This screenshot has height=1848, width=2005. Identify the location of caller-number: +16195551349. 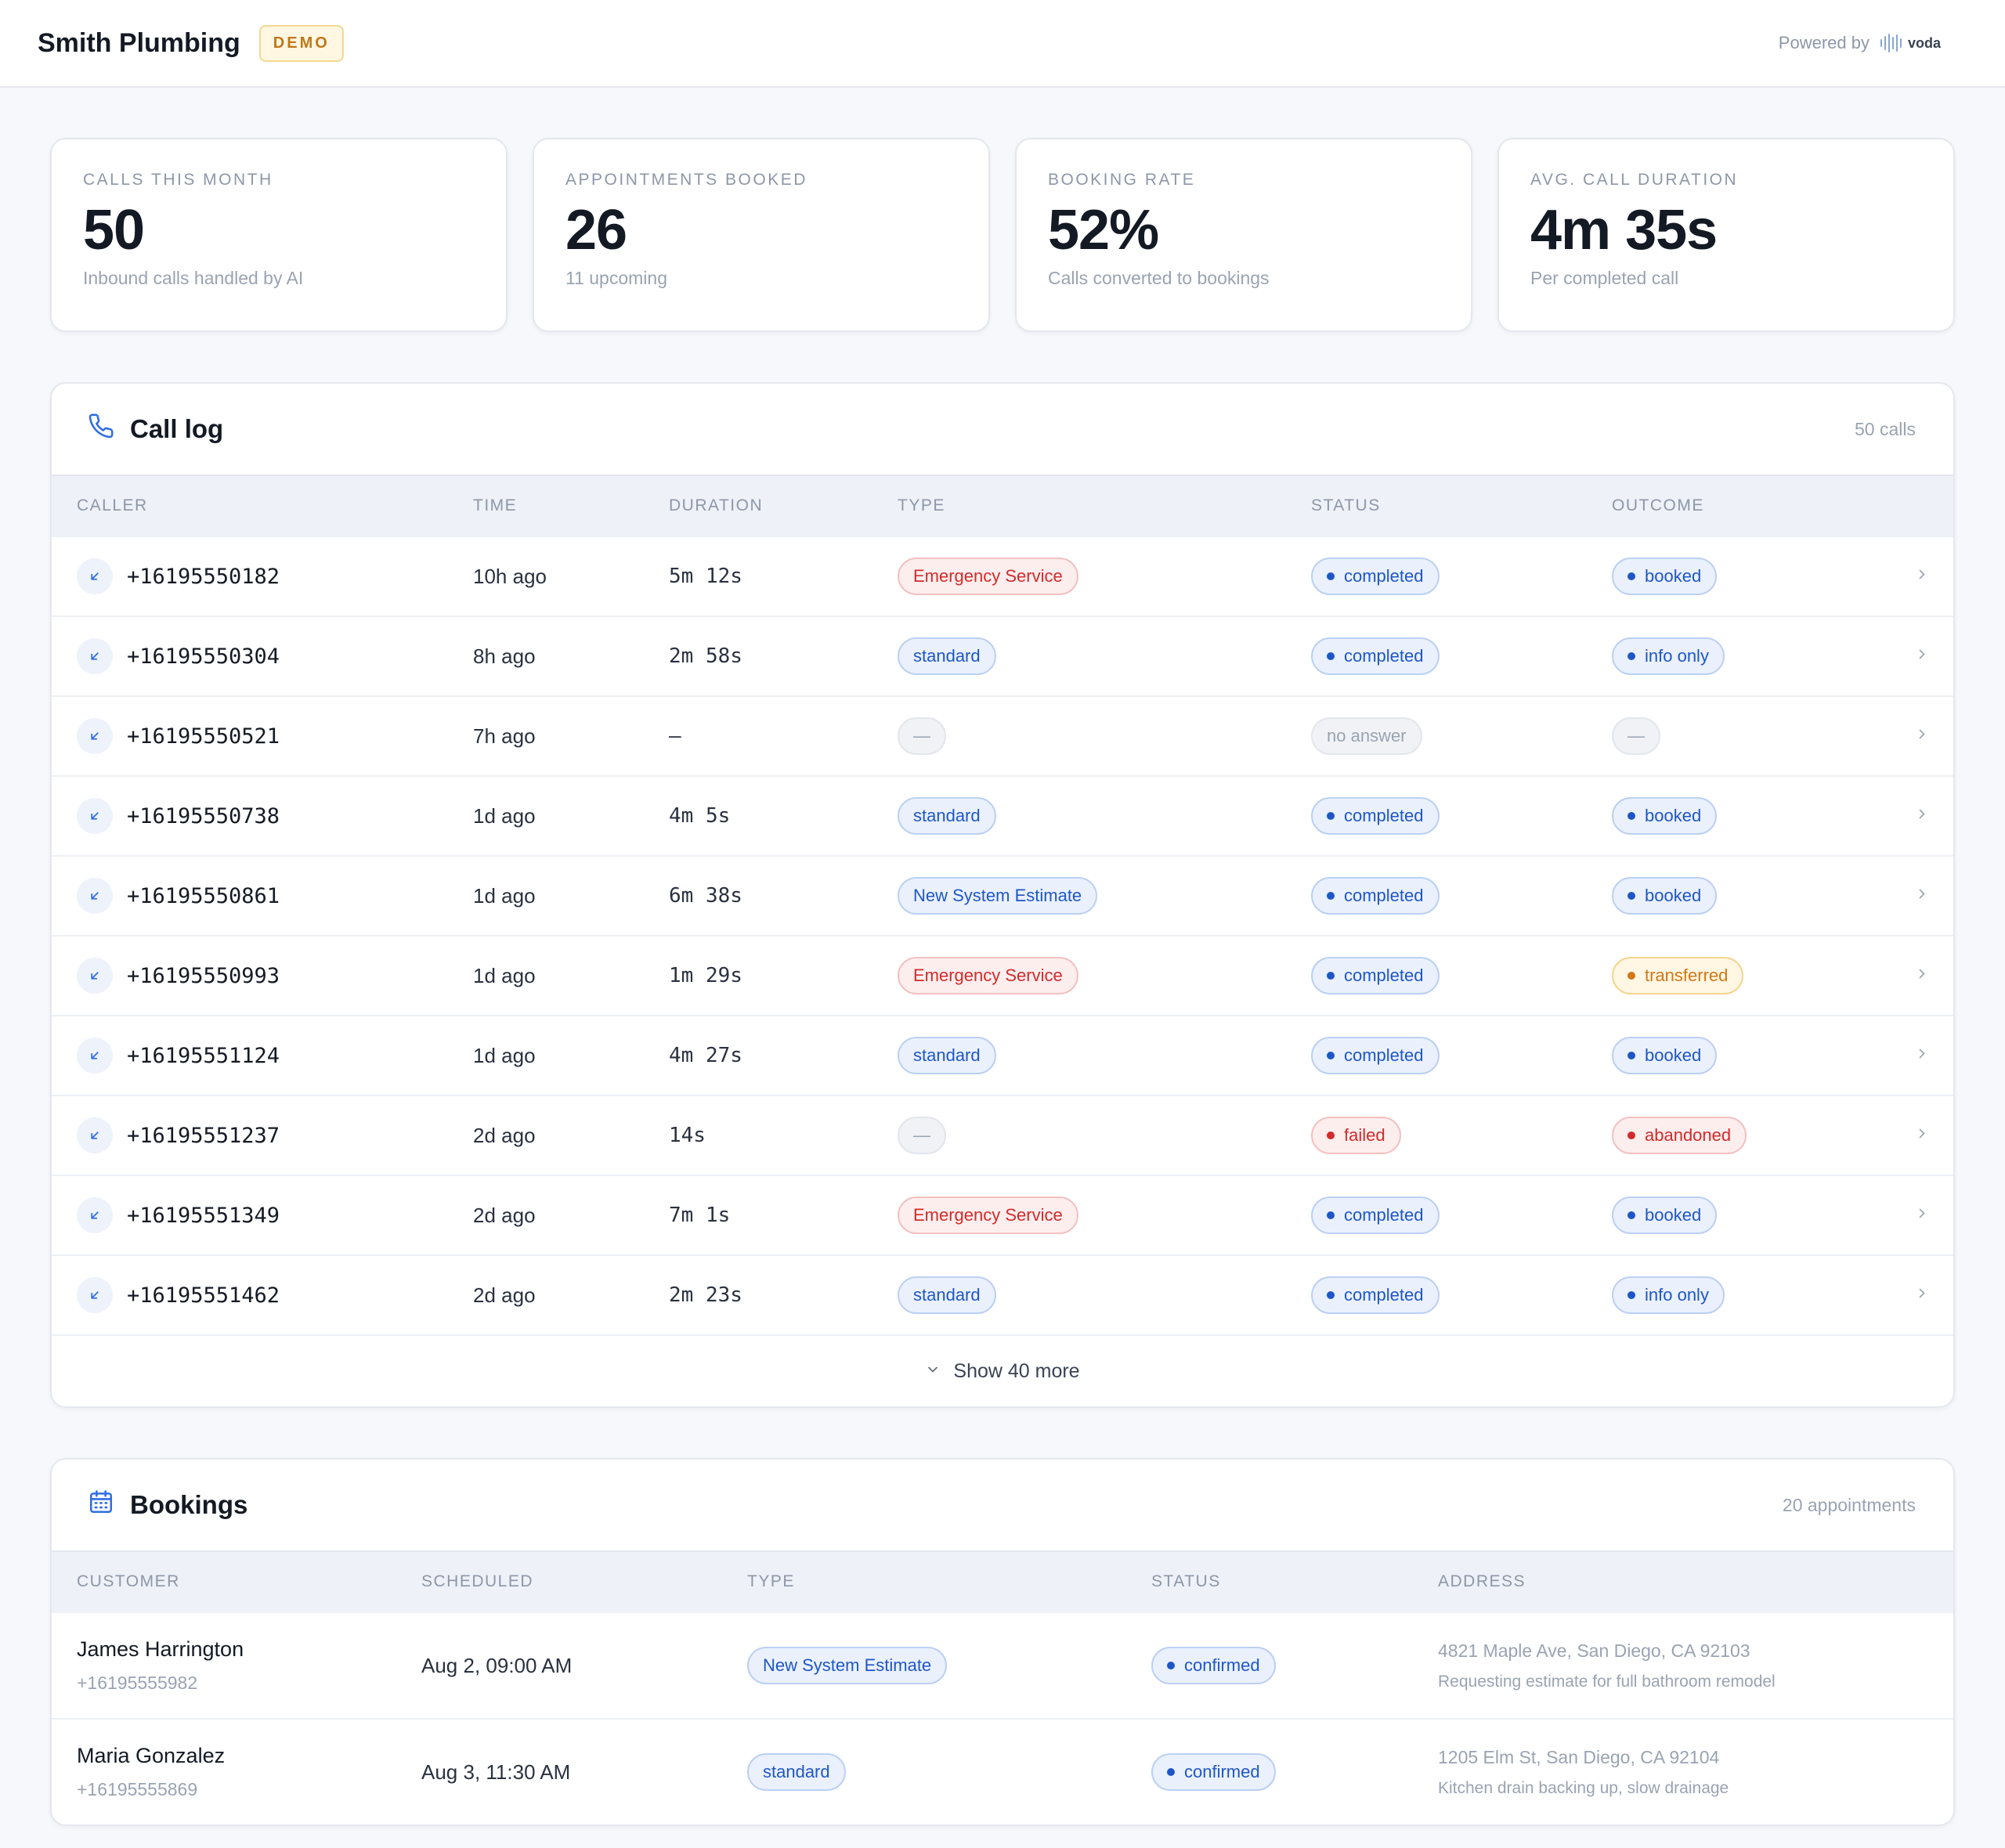
(203, 1215).